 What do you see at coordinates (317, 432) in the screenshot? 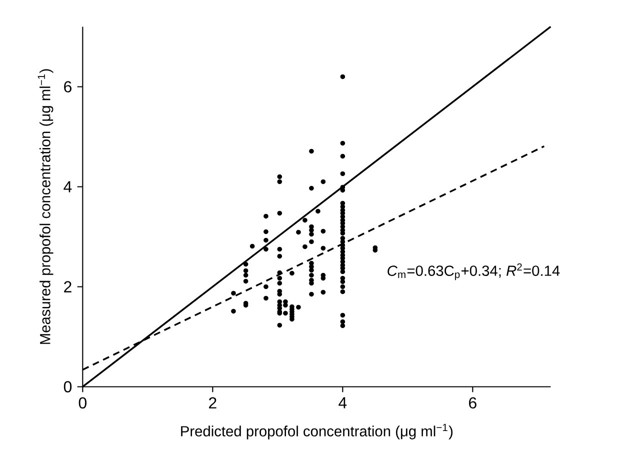
I see `x-axis-title: Predicted propofol concentration (μg ml$^{−1}$)` at bounding box center [317, 432].